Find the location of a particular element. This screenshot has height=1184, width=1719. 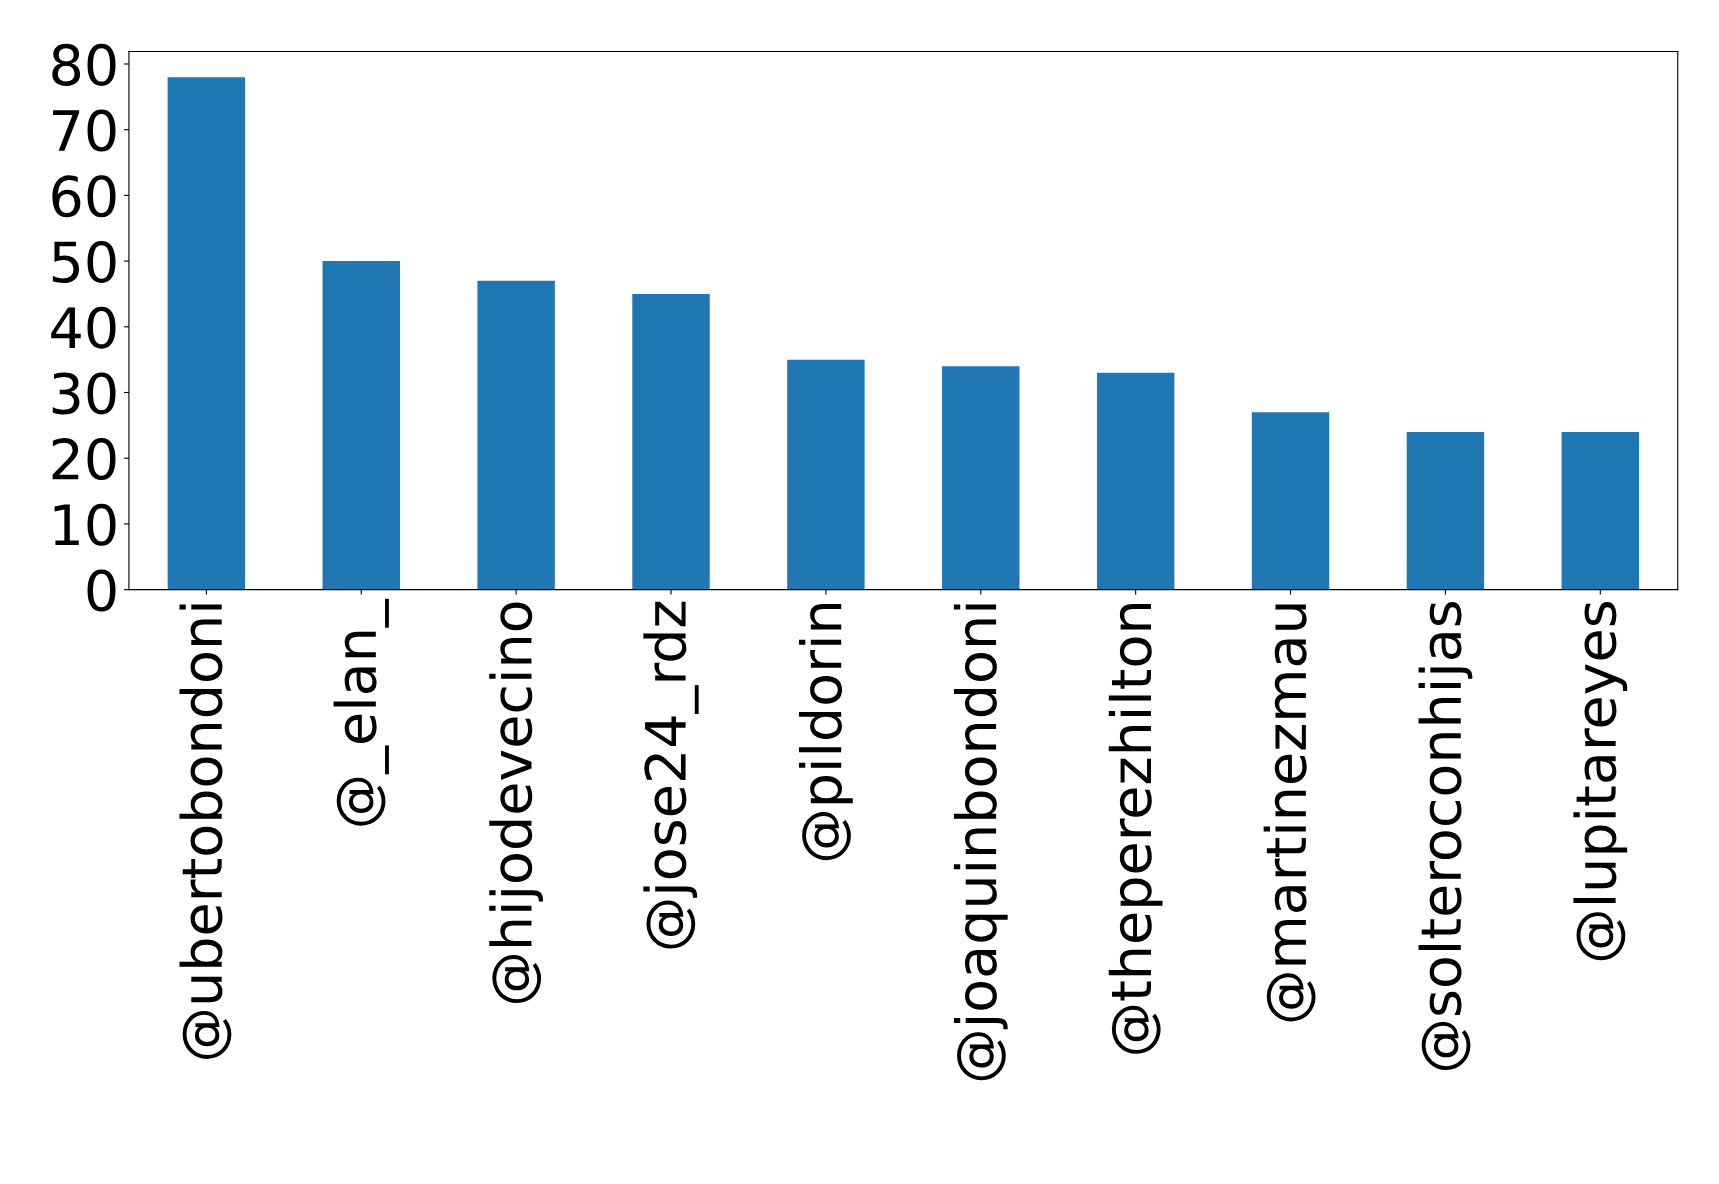

y-tick-label: 50 is located at coordinates (84, 261).